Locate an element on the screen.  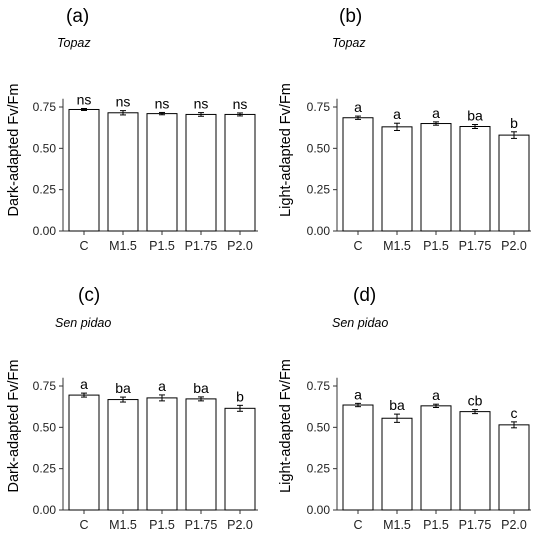
panel-label: (c) is located at coordinates (89, 295).